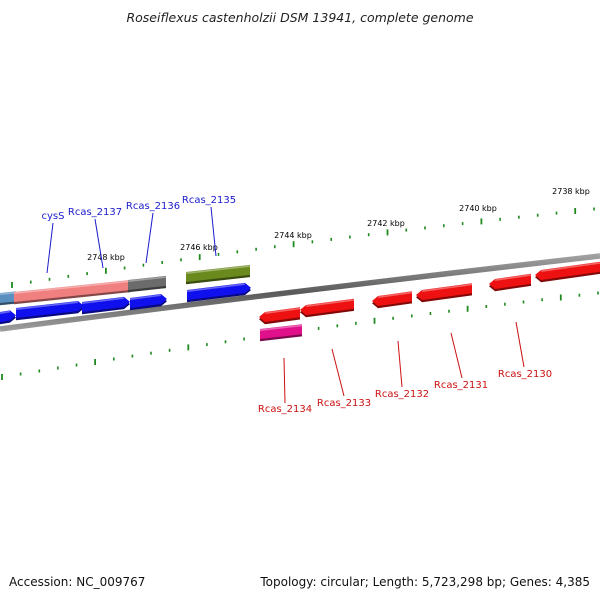 The width and height of the screenshot is (600, 600). I want to click on gene-magenta-block, so click(281, 333).